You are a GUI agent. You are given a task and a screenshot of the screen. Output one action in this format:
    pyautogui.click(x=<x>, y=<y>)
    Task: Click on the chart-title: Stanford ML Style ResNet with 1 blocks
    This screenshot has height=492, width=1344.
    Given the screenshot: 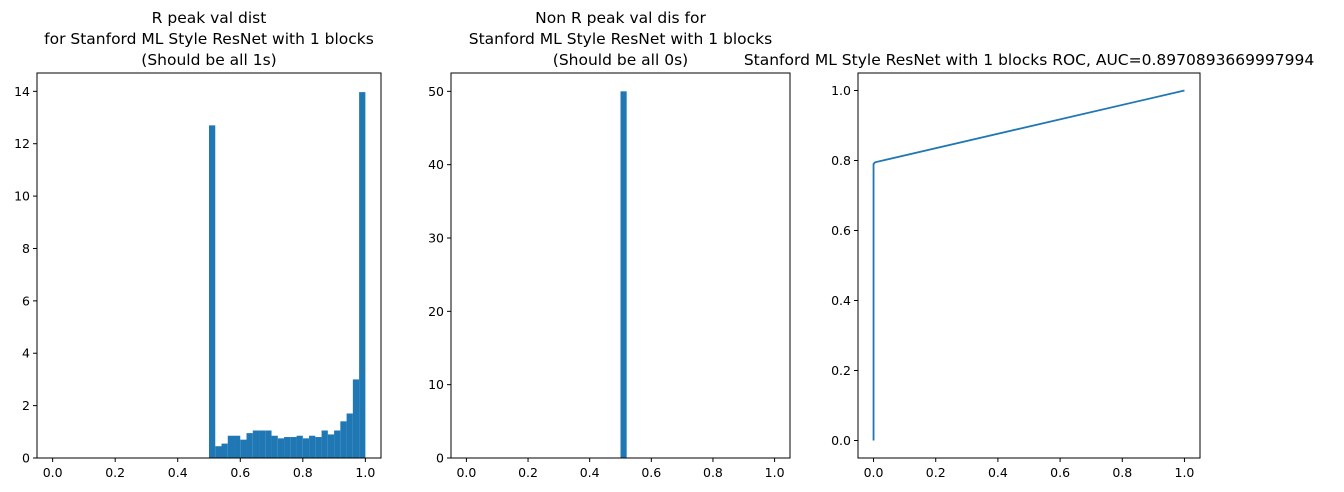 What is the action you would take?
    pyautogui.click(x=620, y=39)
    